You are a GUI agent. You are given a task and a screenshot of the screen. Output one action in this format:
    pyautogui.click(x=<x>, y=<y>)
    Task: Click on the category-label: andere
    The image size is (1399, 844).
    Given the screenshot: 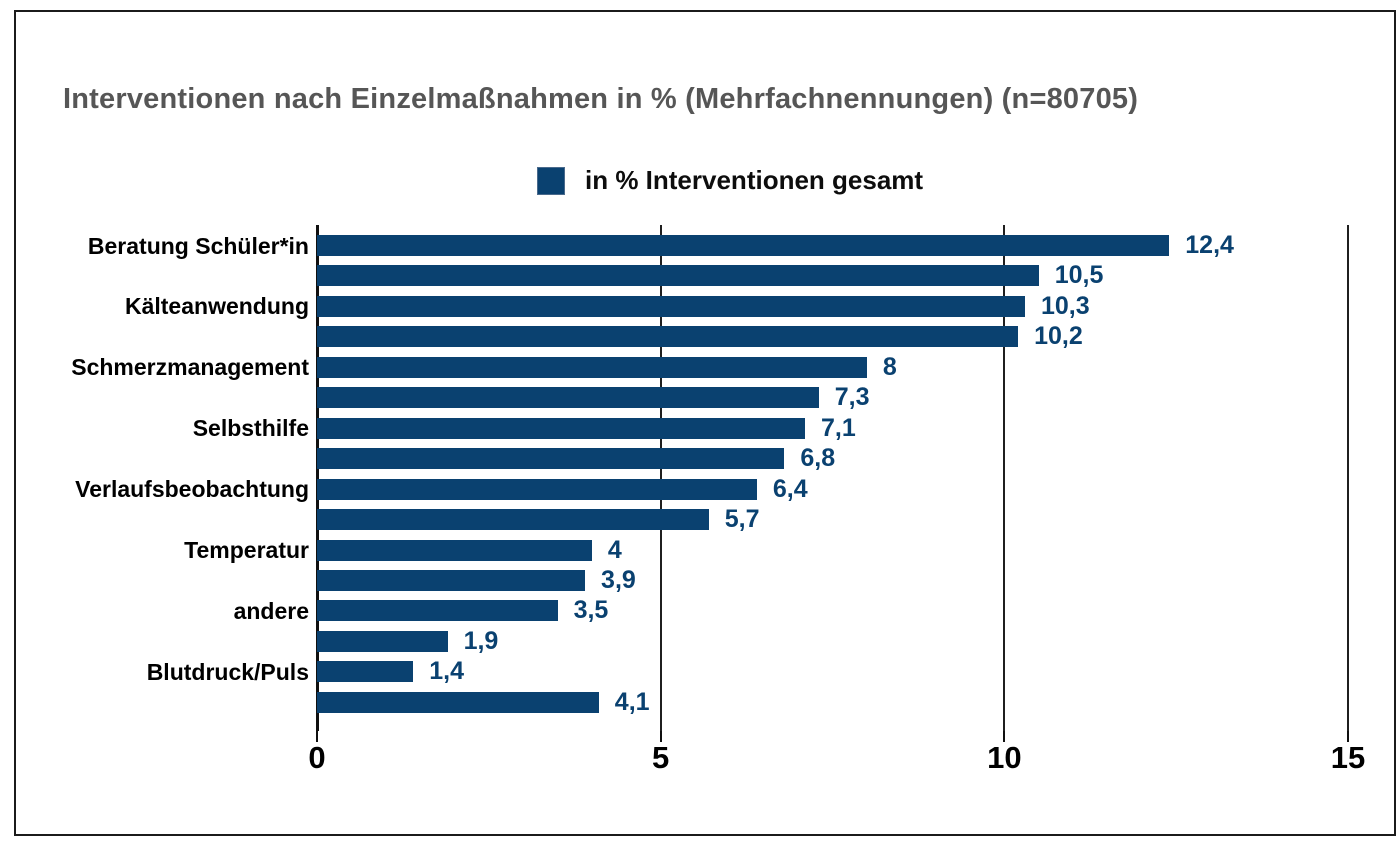 What is the action you would take?
    pyautogui.click(x=271, y=610)
    